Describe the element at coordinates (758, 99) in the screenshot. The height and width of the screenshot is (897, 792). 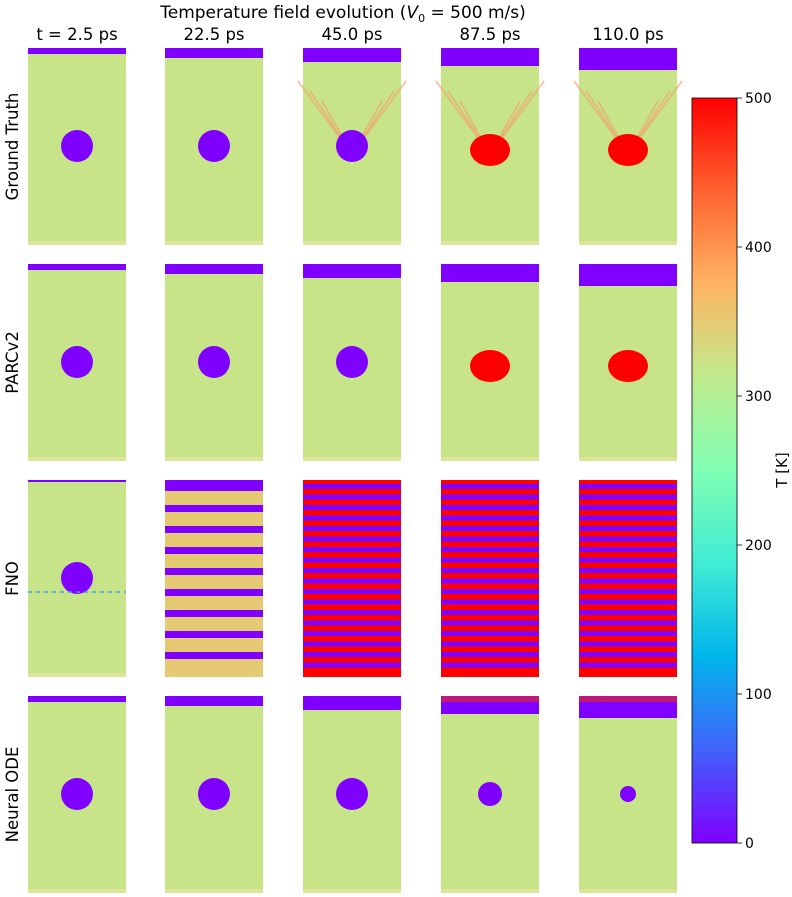
I see `colorbar-tick-label: 500` at that location.